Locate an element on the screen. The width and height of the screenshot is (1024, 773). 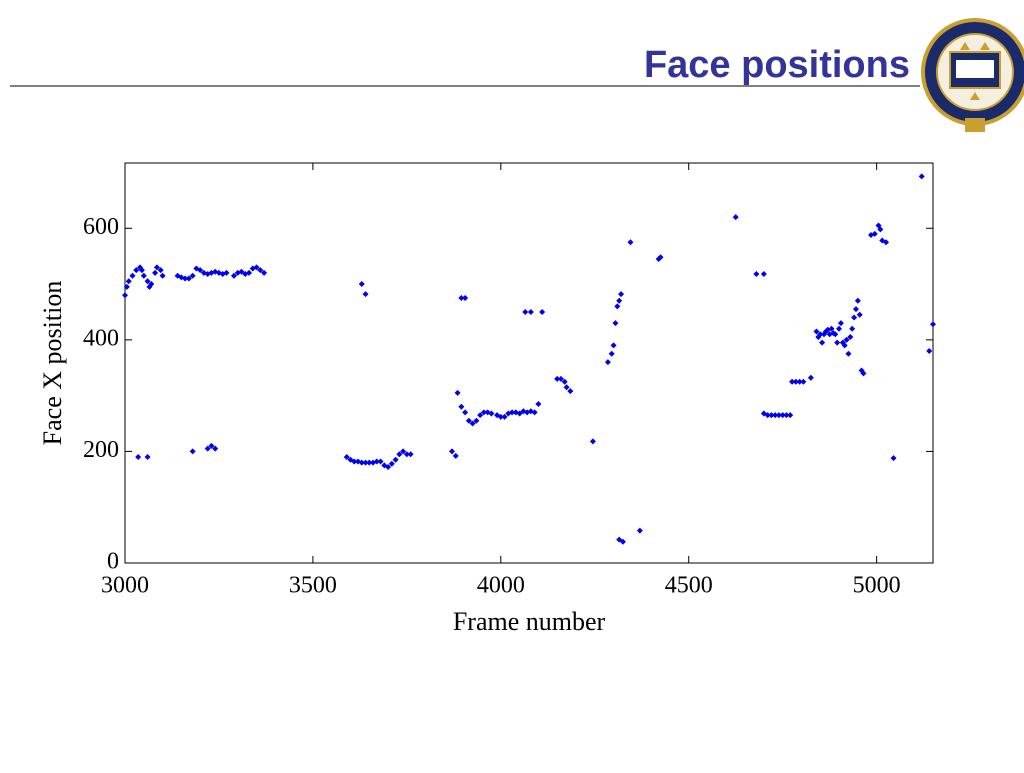
logo is located at coordinates (972, 75).